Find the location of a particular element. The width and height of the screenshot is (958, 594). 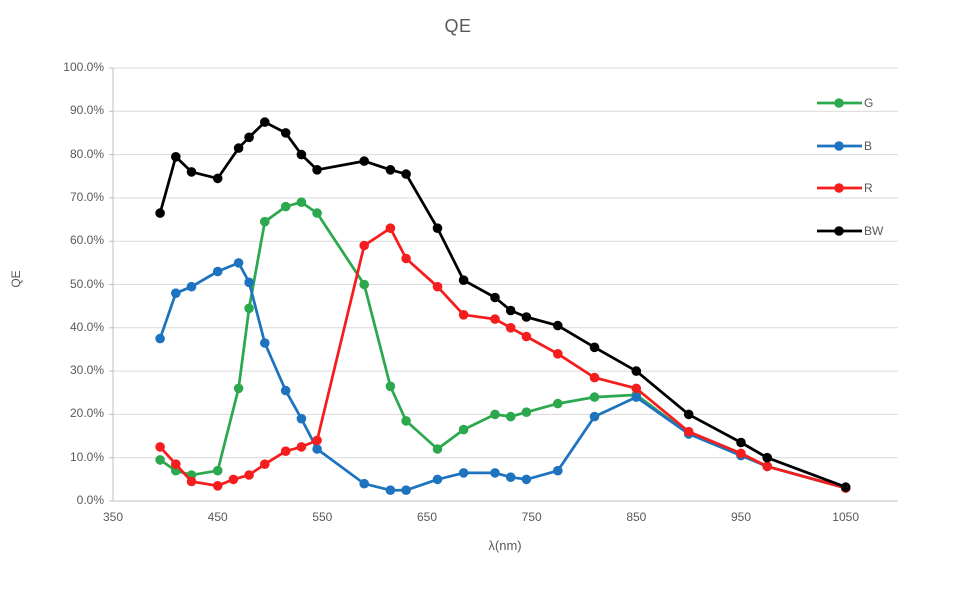

legend-key-G is located at coordinates (839, 103).